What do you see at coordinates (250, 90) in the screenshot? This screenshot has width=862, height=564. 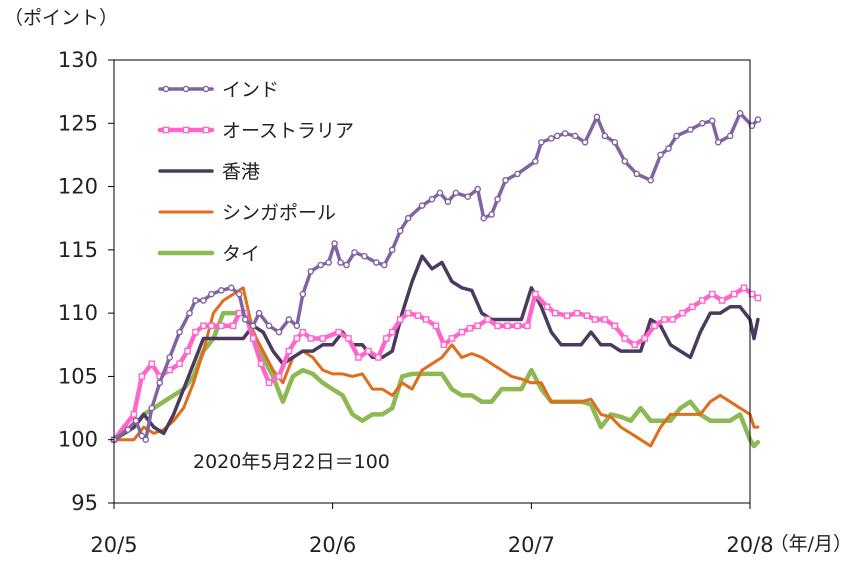 I see `legend-label: インド` at bounding box center [250, 90].